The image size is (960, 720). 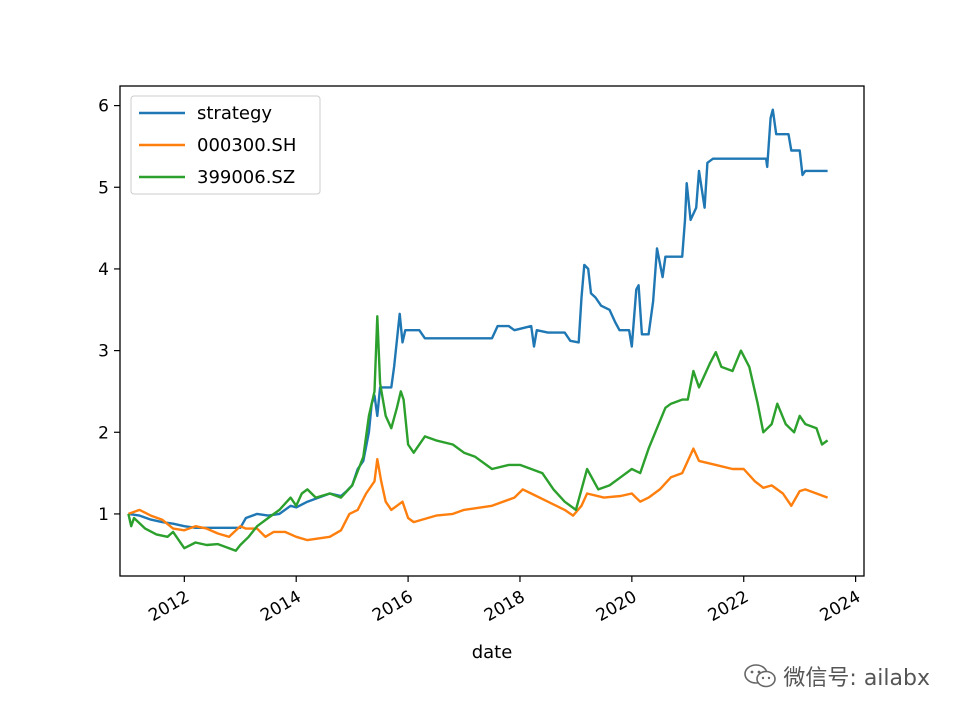 I want to click on legend-box, so click(x=225, y=145).